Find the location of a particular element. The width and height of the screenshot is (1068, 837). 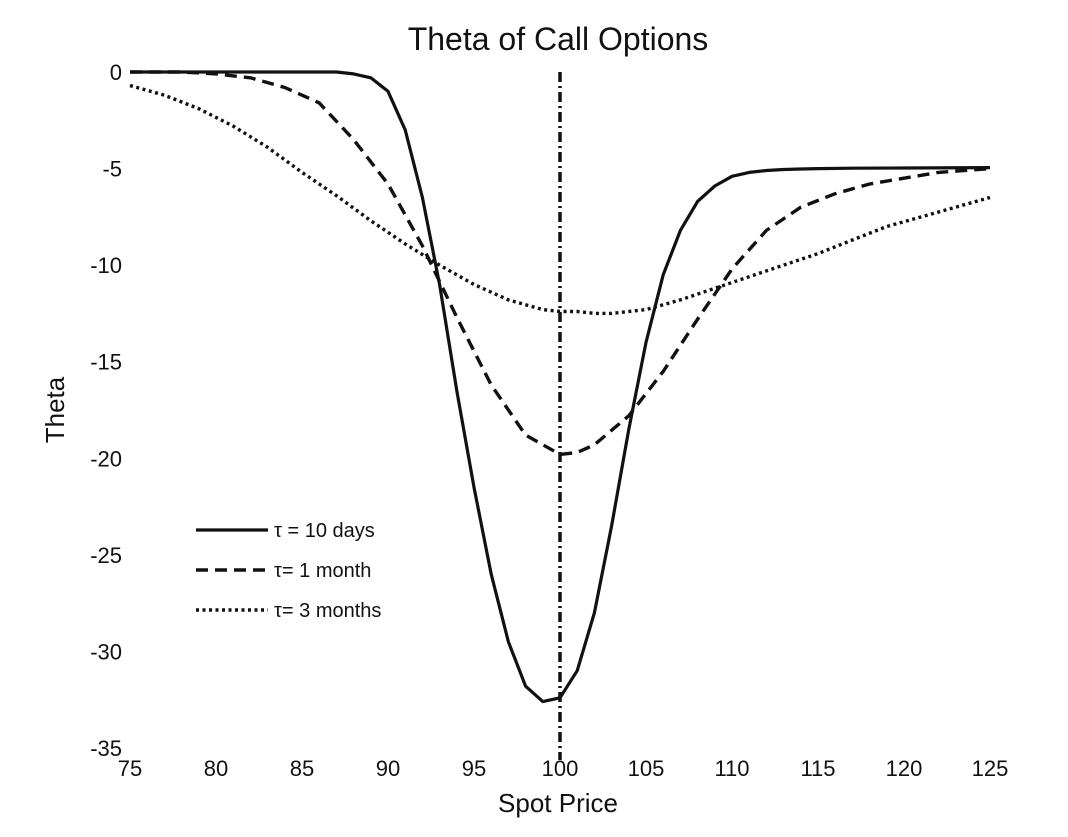

legend-label: τ= 1 month is located at coordinates (322, 571).